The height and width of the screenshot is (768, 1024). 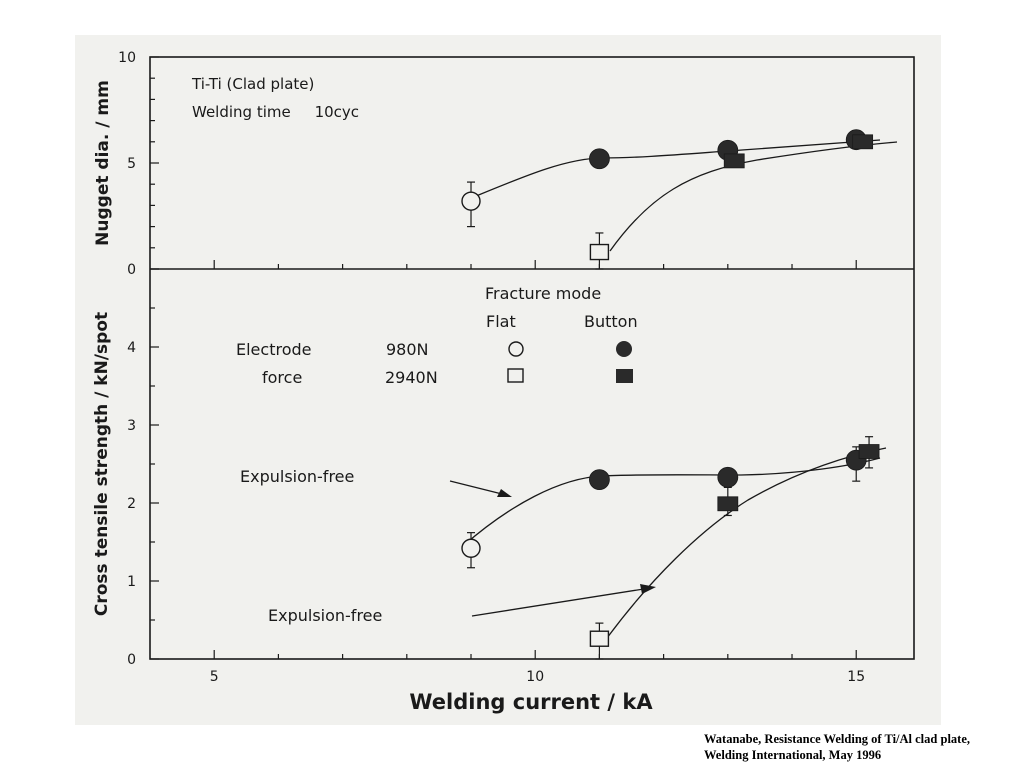 I want to click on legend-filled-circle, so click(x=624, y=349).